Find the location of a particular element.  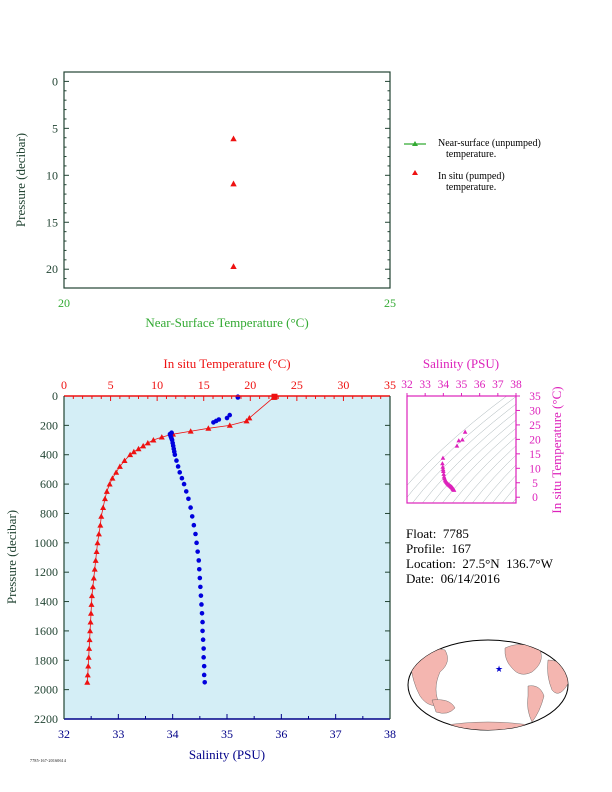

temperature-tick-label: 15 is located at coordinates (204, 385).